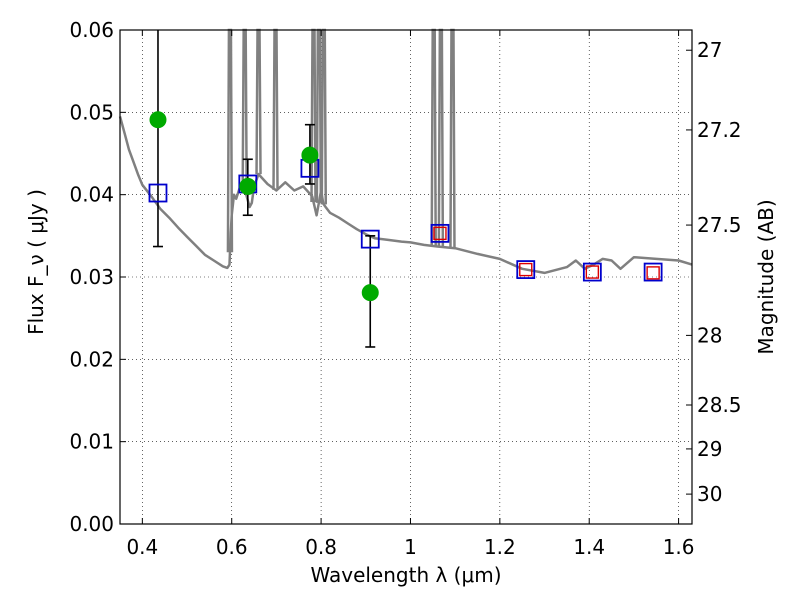  What do you see at coordinates (709, 335) in the screenshot?
I see `right-tick-label: 28` at bounding box center [709, 335].